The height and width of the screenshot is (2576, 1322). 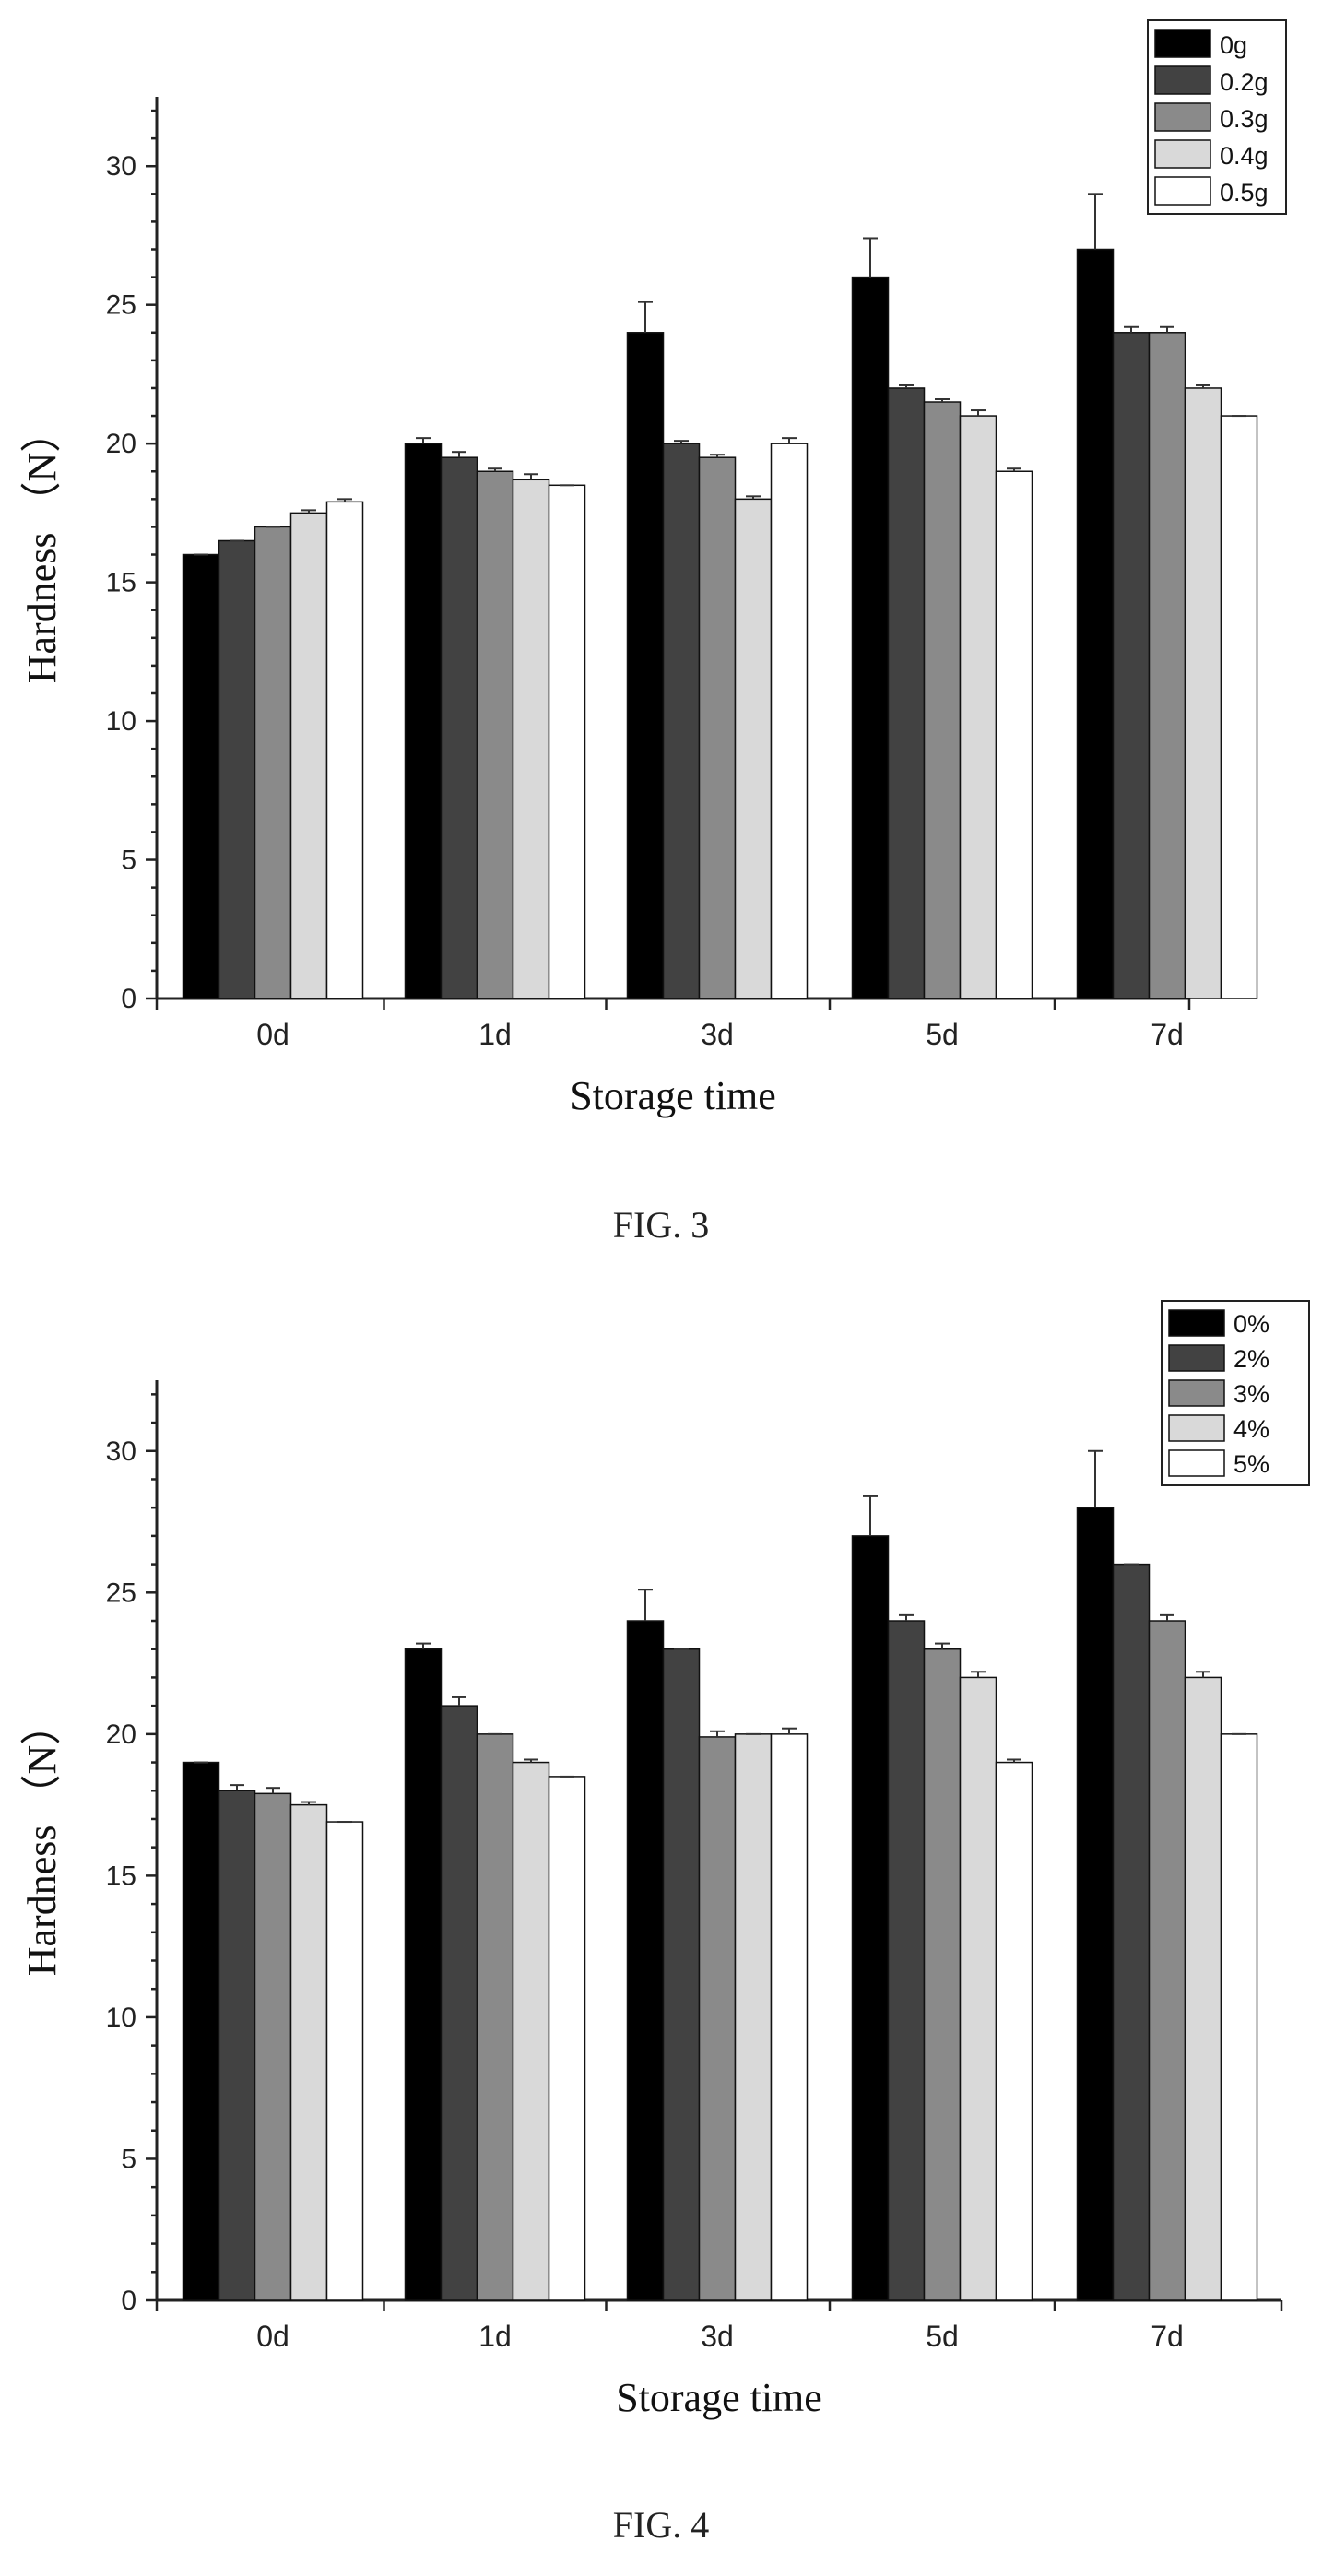 I want to click on legend-label: 0g, so click(x=1233, y=45).